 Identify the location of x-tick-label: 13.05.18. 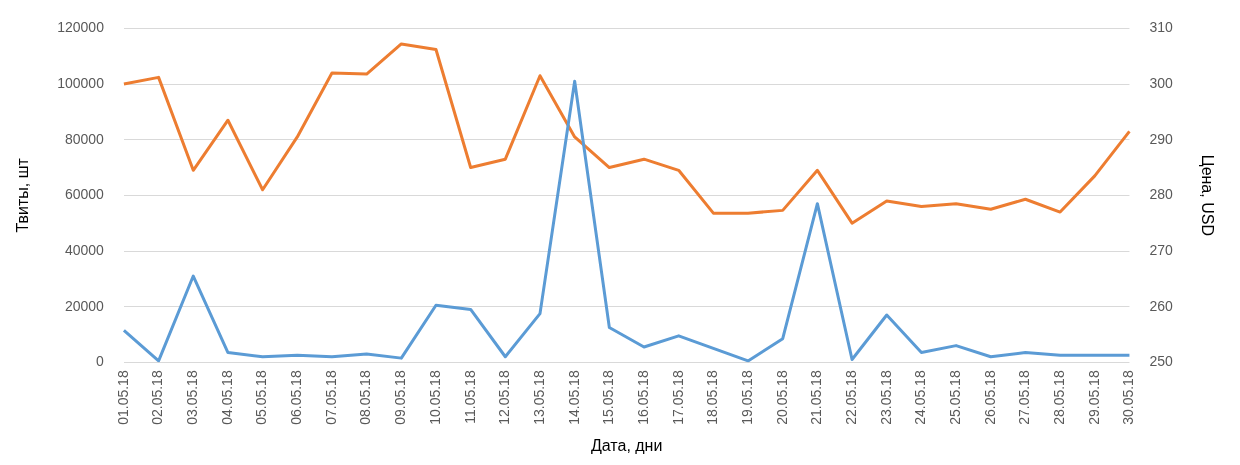
(538, 397).